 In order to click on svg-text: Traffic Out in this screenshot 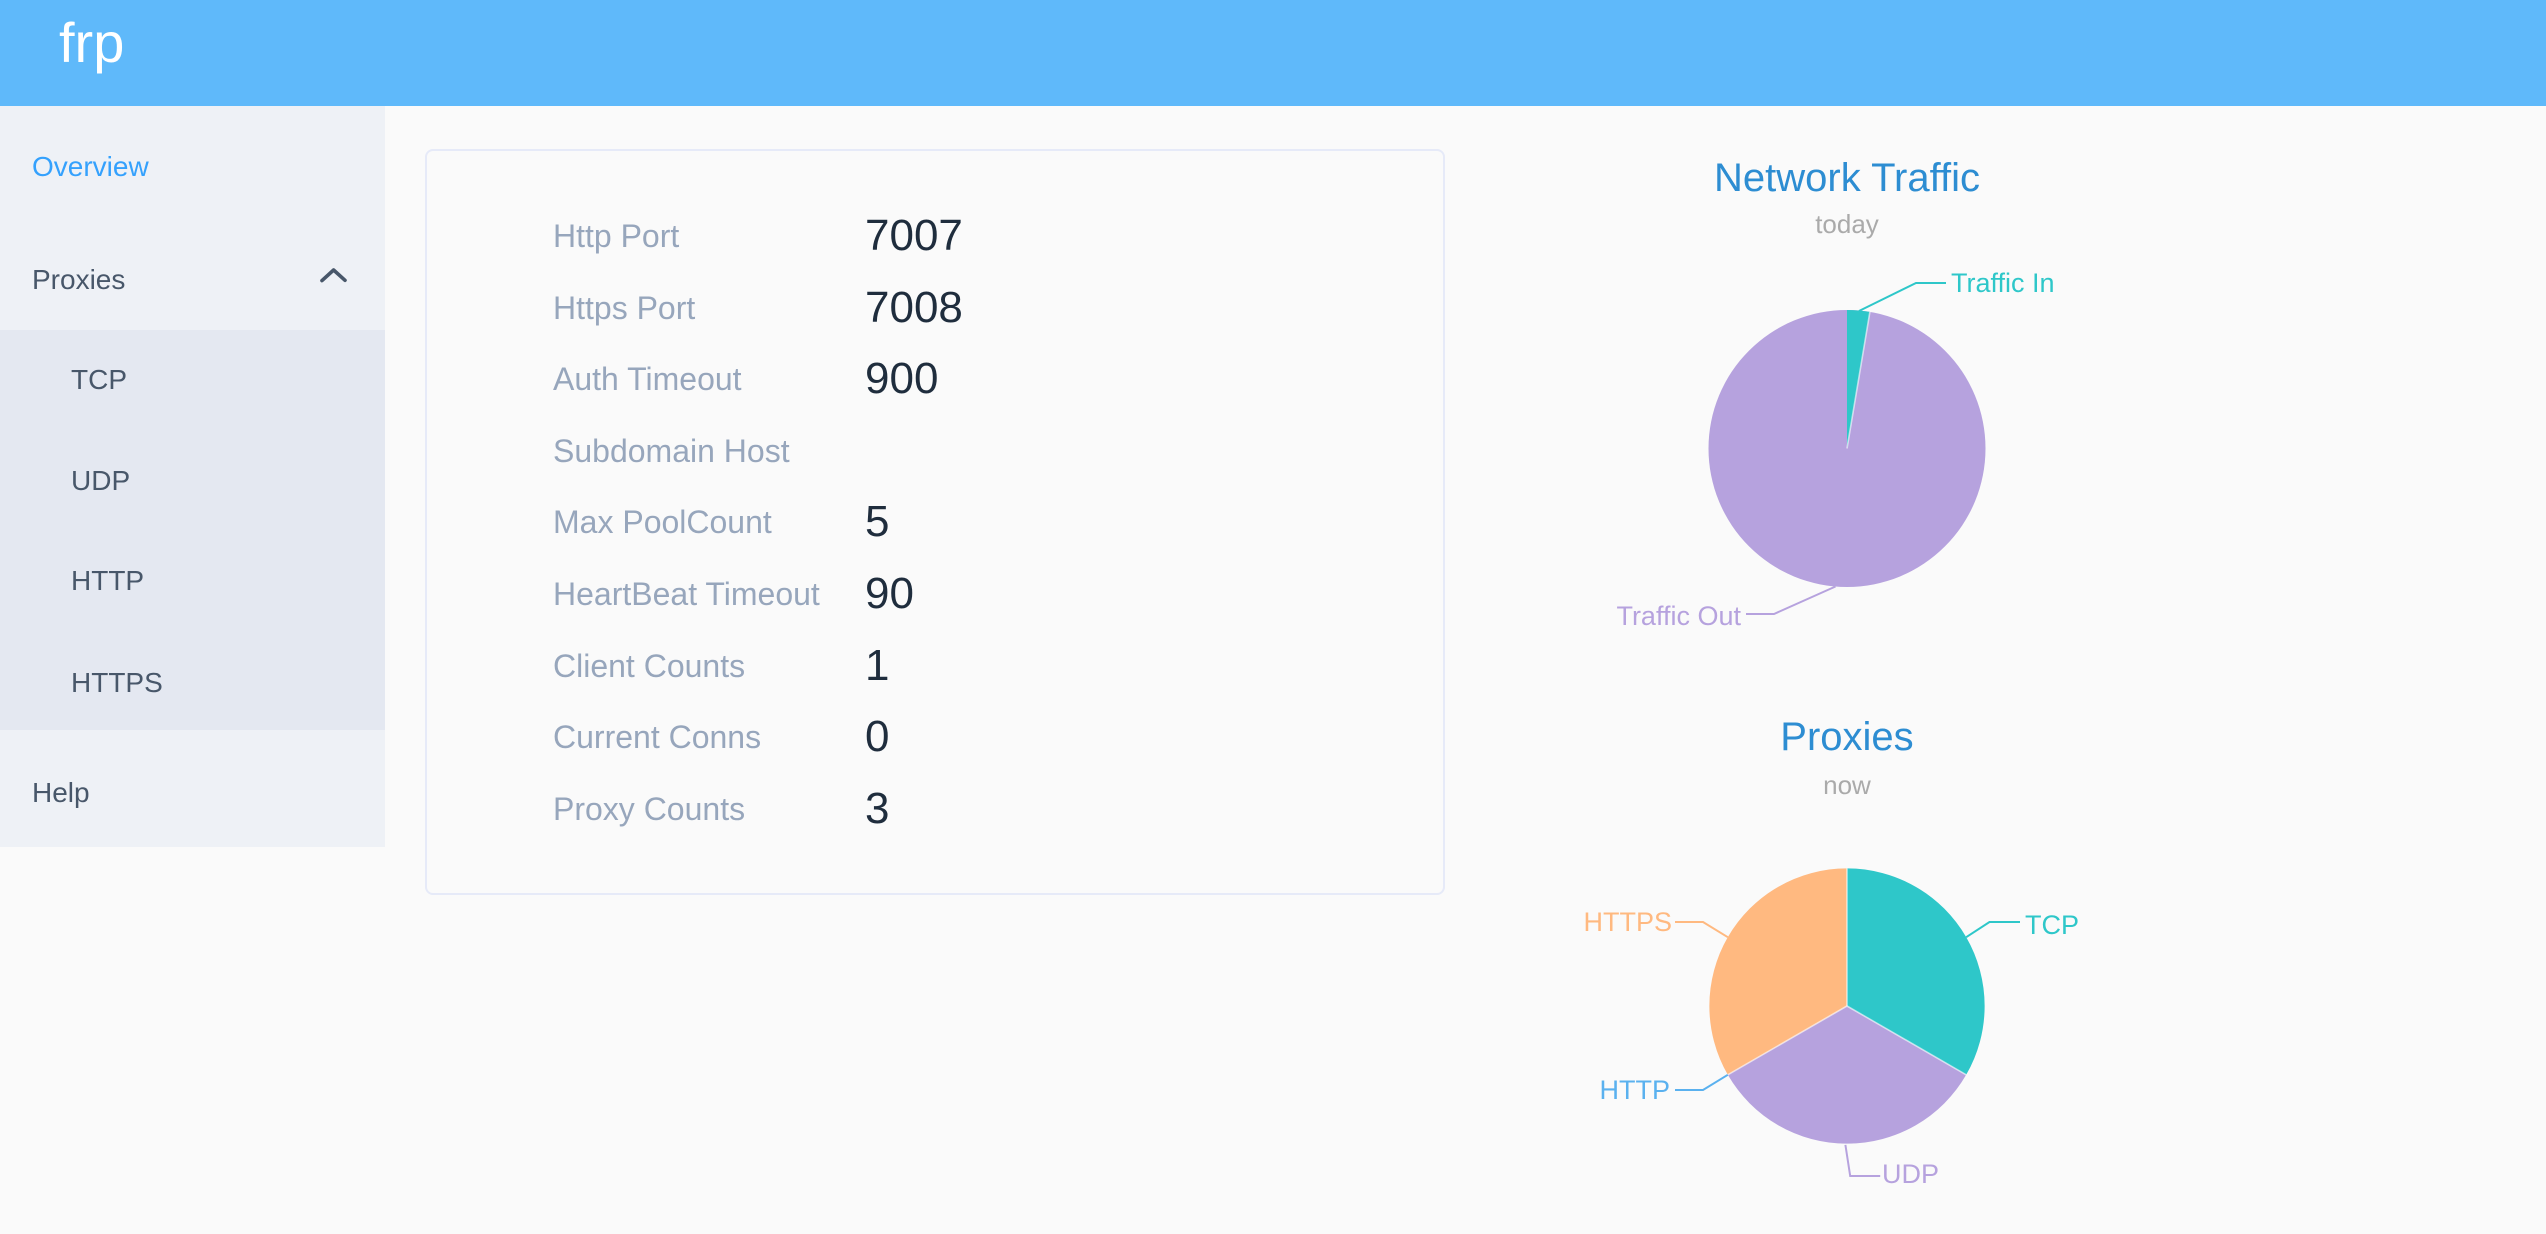, I will do `click(1678, 616)`.